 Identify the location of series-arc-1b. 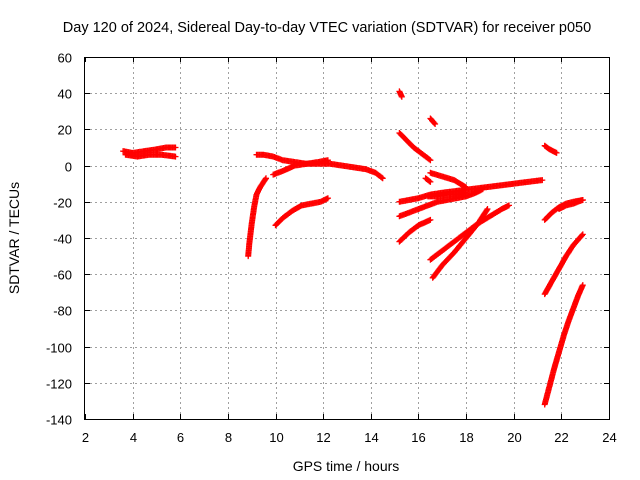
(150, 155).